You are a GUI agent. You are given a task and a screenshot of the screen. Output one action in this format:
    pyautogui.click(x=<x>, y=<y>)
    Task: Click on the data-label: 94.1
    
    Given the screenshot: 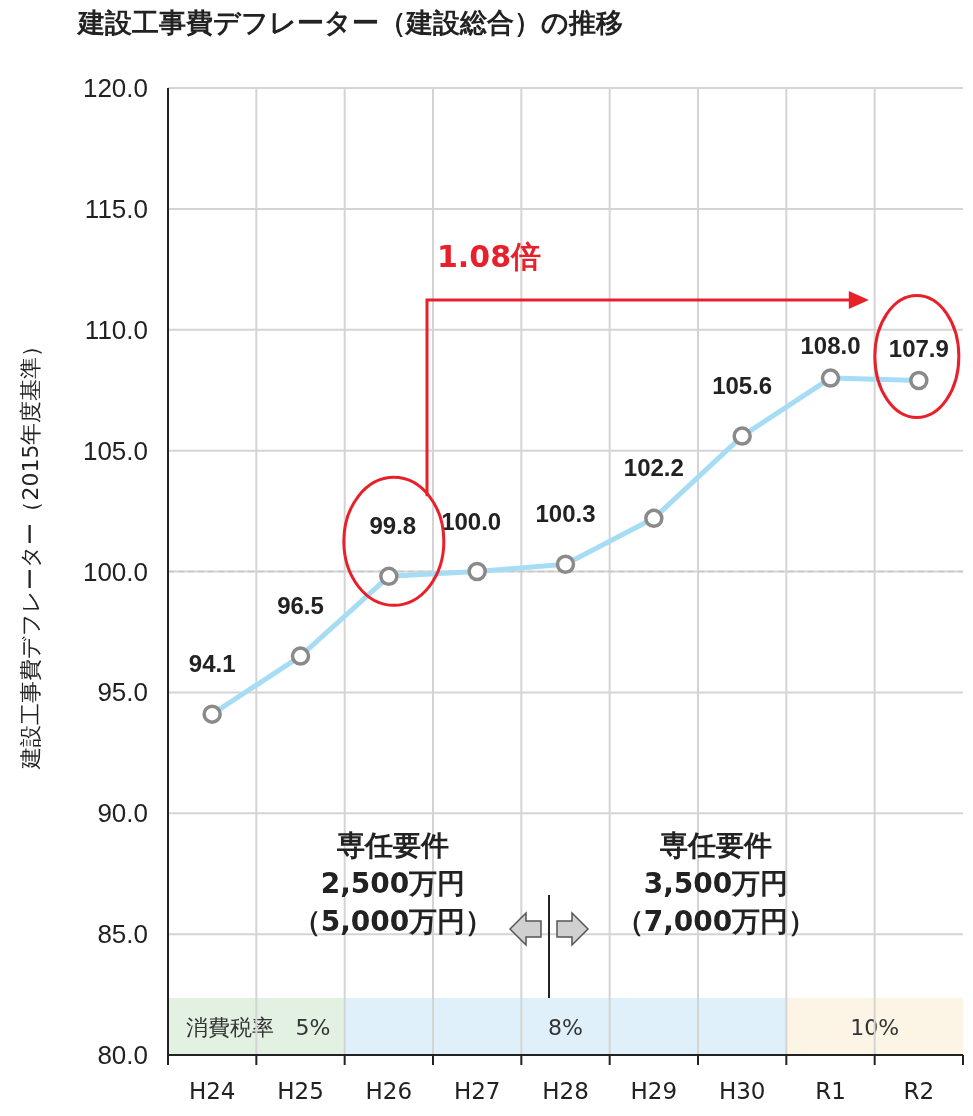 What is the action you would take?
    pyautogui.click(x=212, y=664)
    